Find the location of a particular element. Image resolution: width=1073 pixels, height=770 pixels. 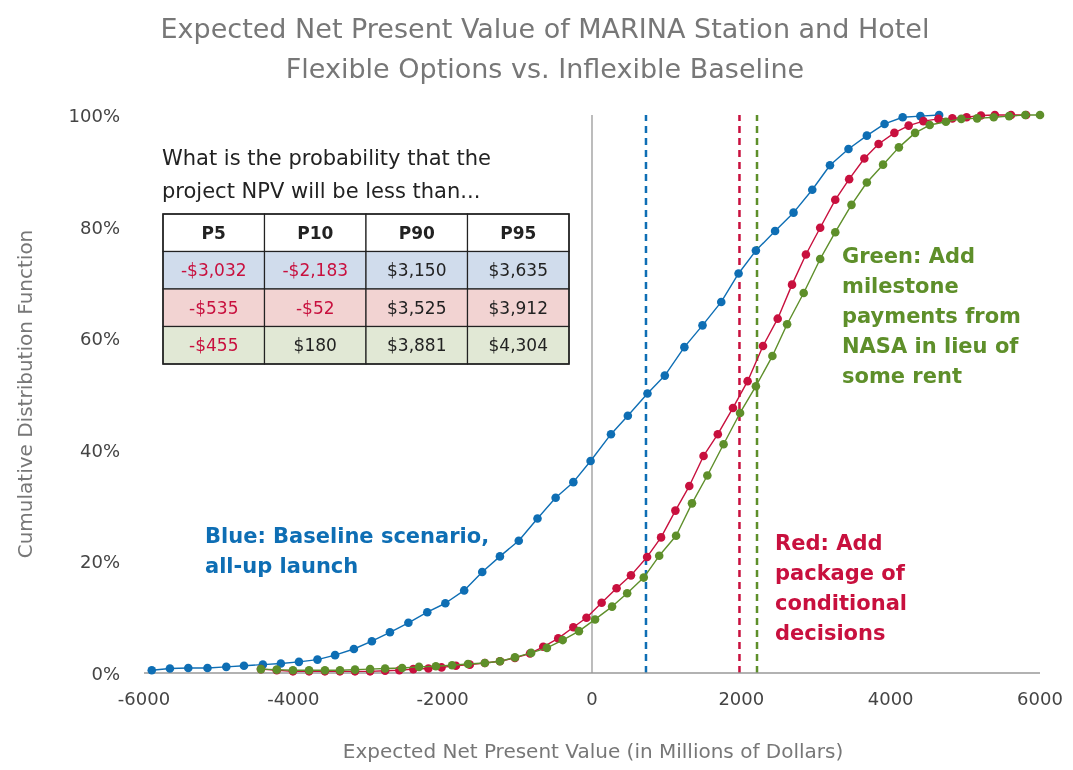

y-tick-label: 60% is located at coordinates (99, 339).